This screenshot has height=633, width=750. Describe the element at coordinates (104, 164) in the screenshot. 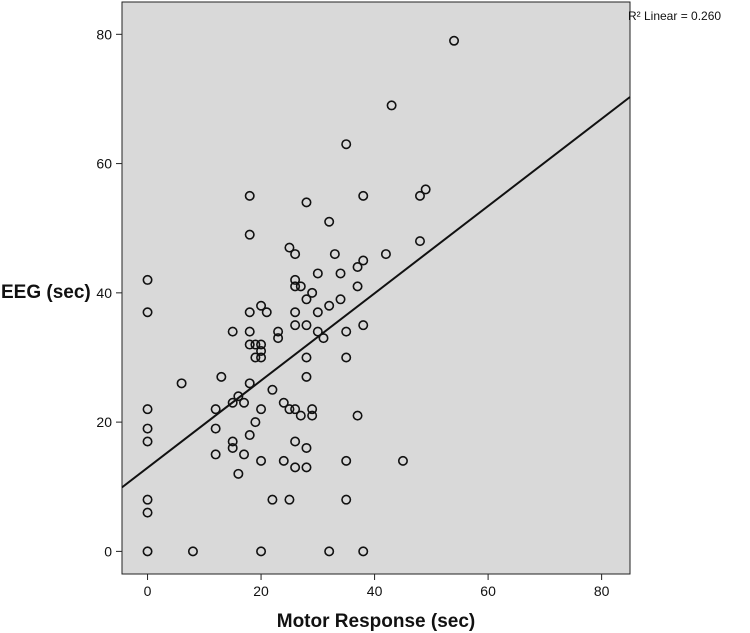

I see `y-tick-label: 60` at that location.